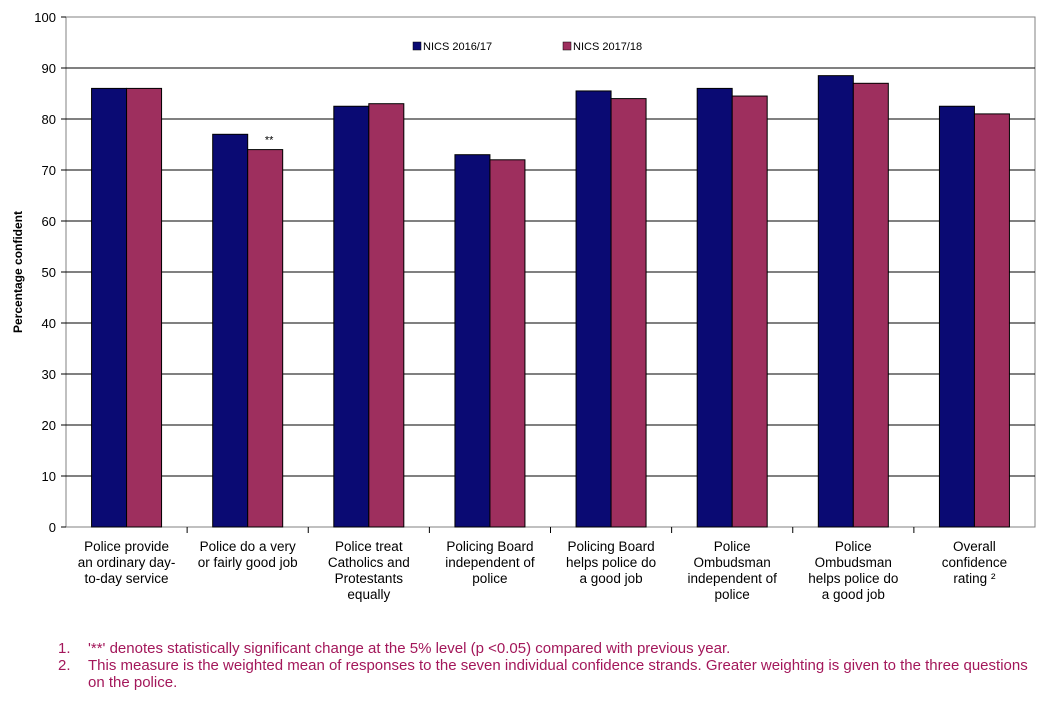 This screenshot has width=1039, height=702. I want to click on y-tick-label: 50, so click(49, 272).